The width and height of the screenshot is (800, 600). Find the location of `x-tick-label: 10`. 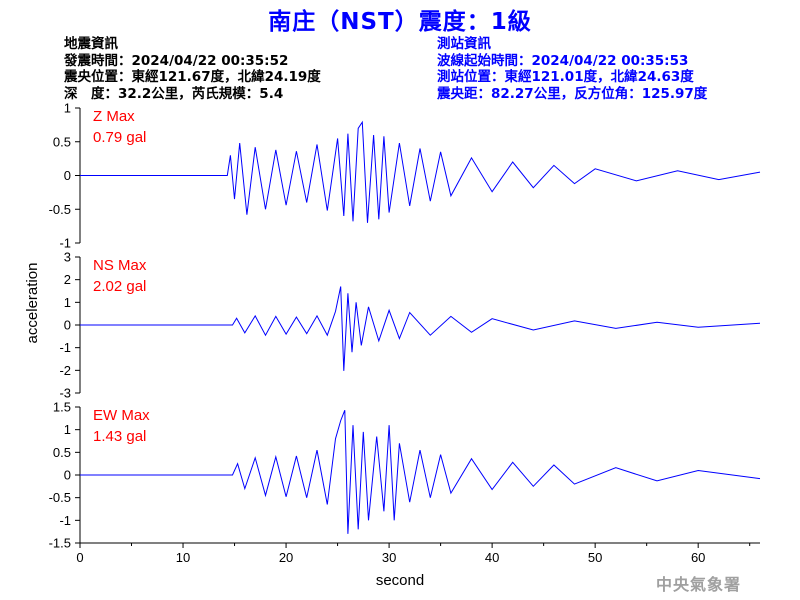

x-tick-label: 10 is located at coordinates (183, 557).